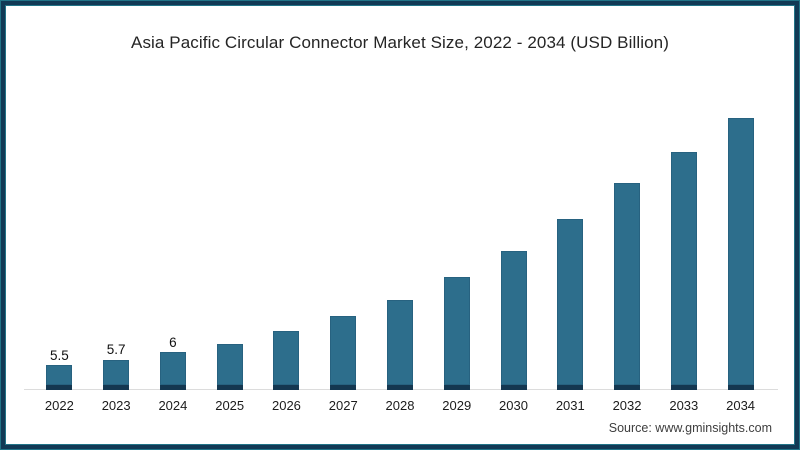 The height and width of the screenshot is (450, 800). I want to click on bar-value-label: 6, so click(173, 342).